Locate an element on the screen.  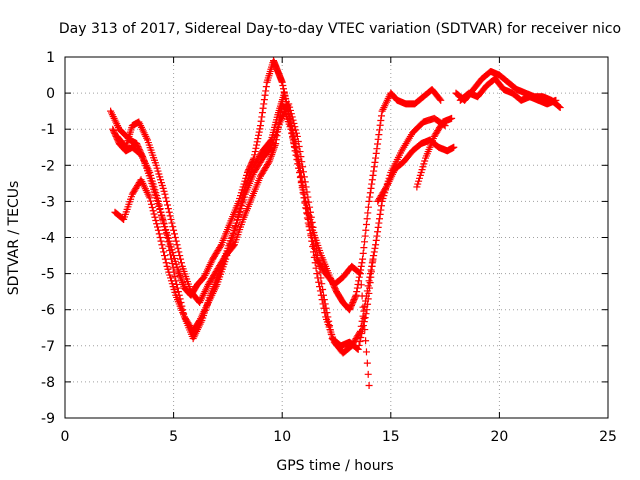
y-tick-label: 1 is located at coordinates (50, 58).